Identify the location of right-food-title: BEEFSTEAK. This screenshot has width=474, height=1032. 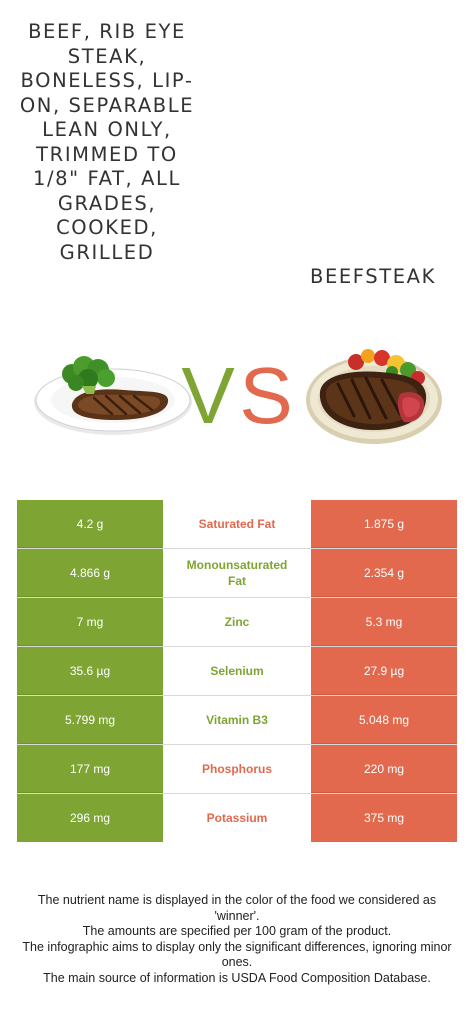
(373, 276).